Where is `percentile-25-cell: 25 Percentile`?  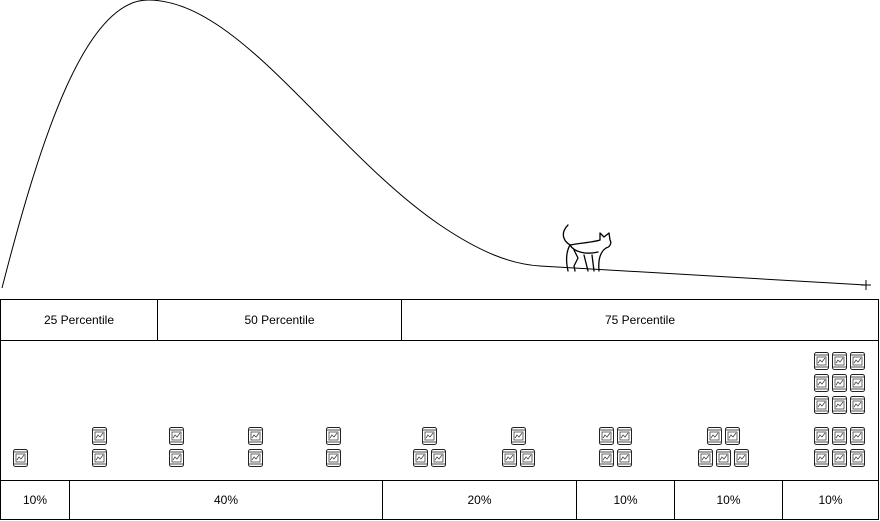
percentile-25-cell: 25 Percentile is located at coordinates (79, 320).